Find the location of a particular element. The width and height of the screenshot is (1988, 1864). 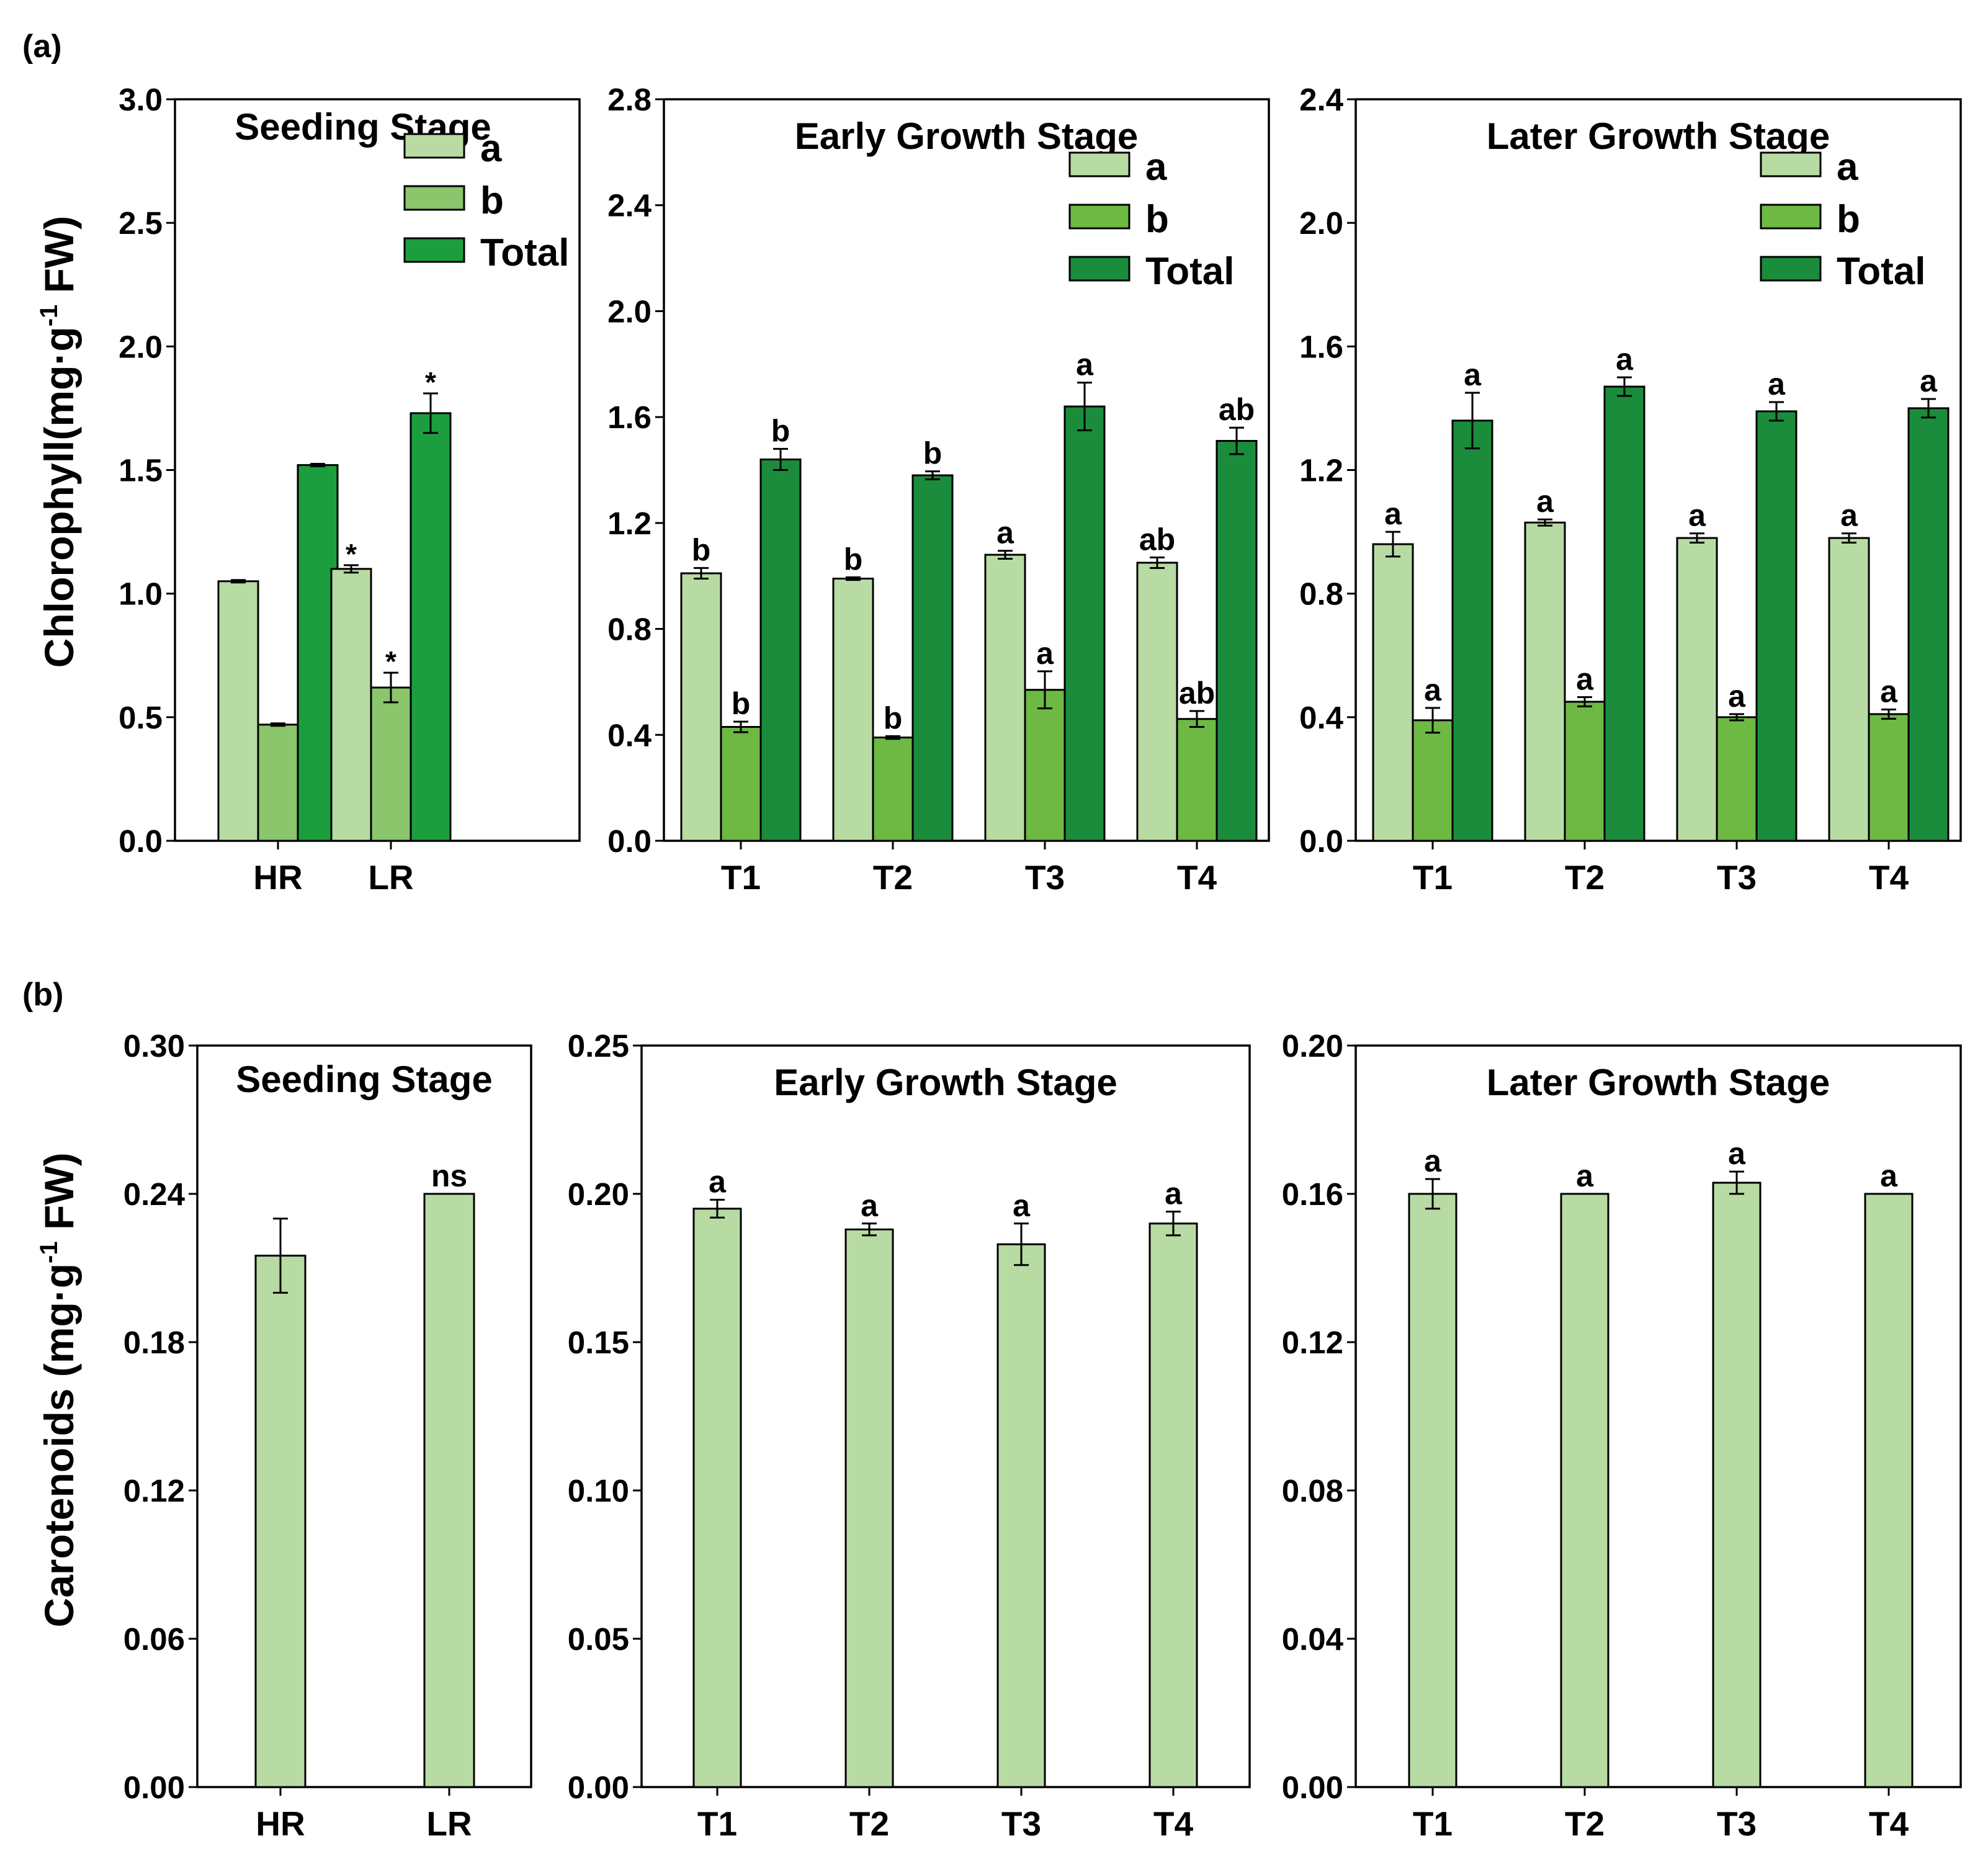

bar-total-lr is located at coordinates (431, 627).